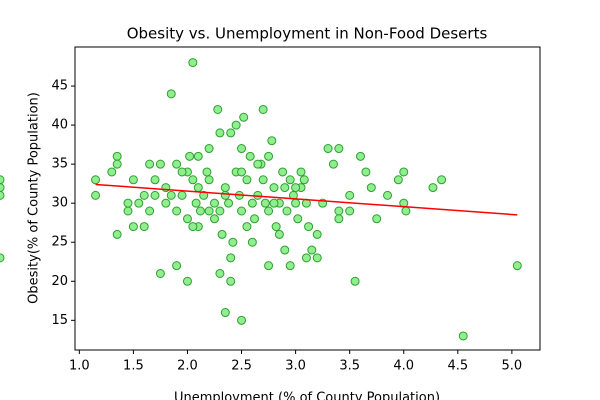 Image resolution: width=600 pixels, height=400 pixels. I want to click on y-tick-label: 30, so click(59, 203).